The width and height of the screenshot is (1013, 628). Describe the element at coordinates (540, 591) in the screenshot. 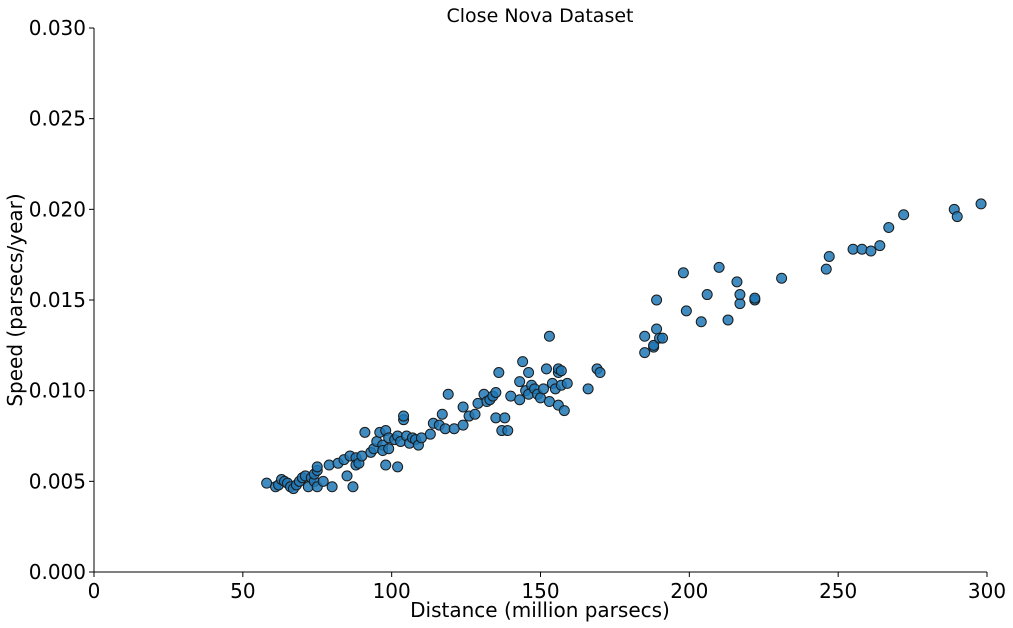

I see `x-tick-label: 150` at that location.